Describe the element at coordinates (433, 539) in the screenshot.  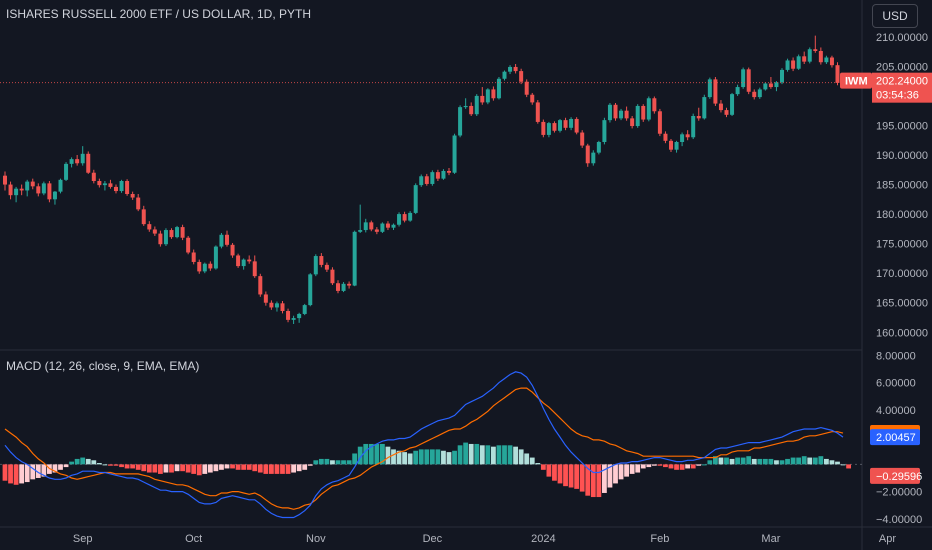
I see `time-tick-label: Dec` at that location.